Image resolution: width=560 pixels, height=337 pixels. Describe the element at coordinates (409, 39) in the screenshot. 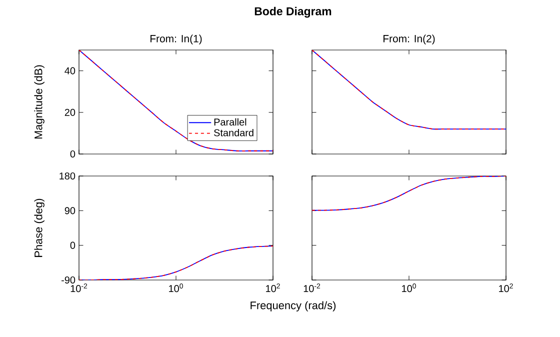

I see `chart-subtitle: From: In(2)` at that location.